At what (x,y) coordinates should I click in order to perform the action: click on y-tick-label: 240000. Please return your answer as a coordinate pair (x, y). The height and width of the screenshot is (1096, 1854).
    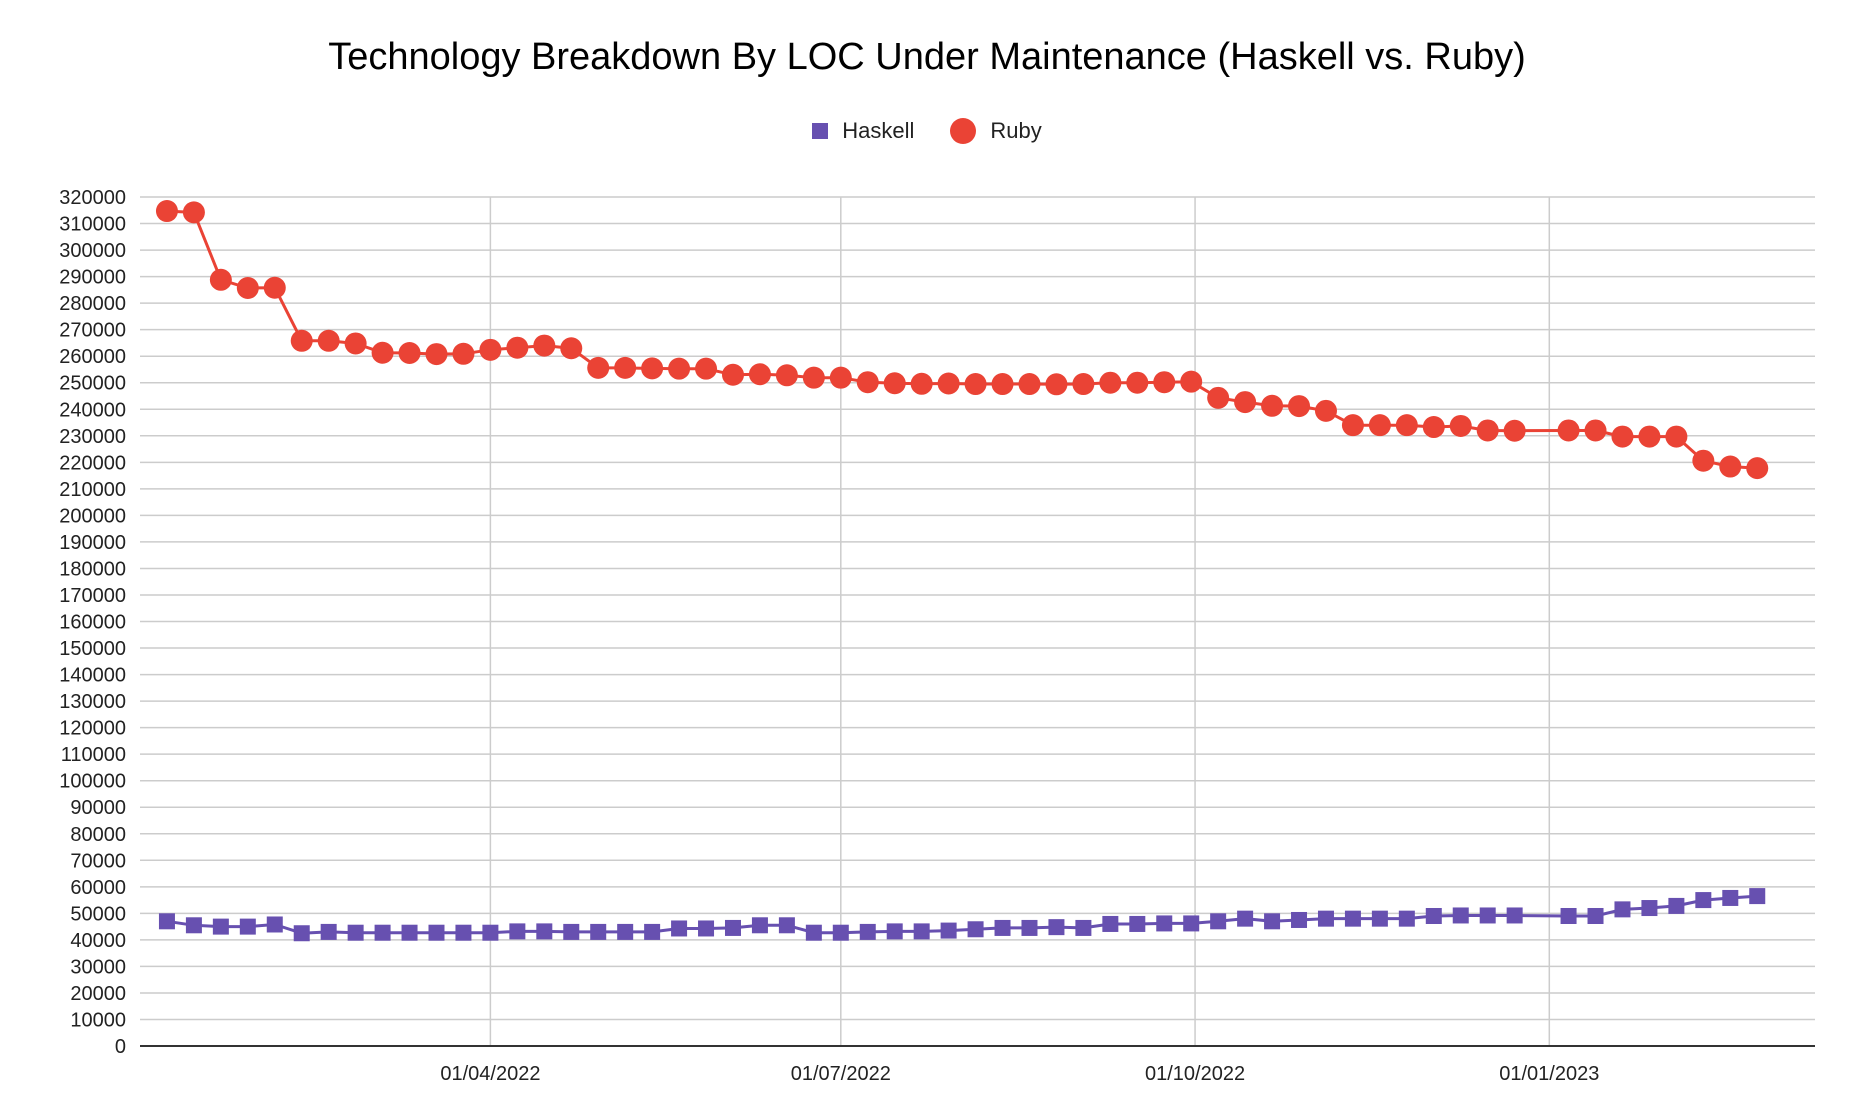
    Looking at the image, I should click on (92, 410).